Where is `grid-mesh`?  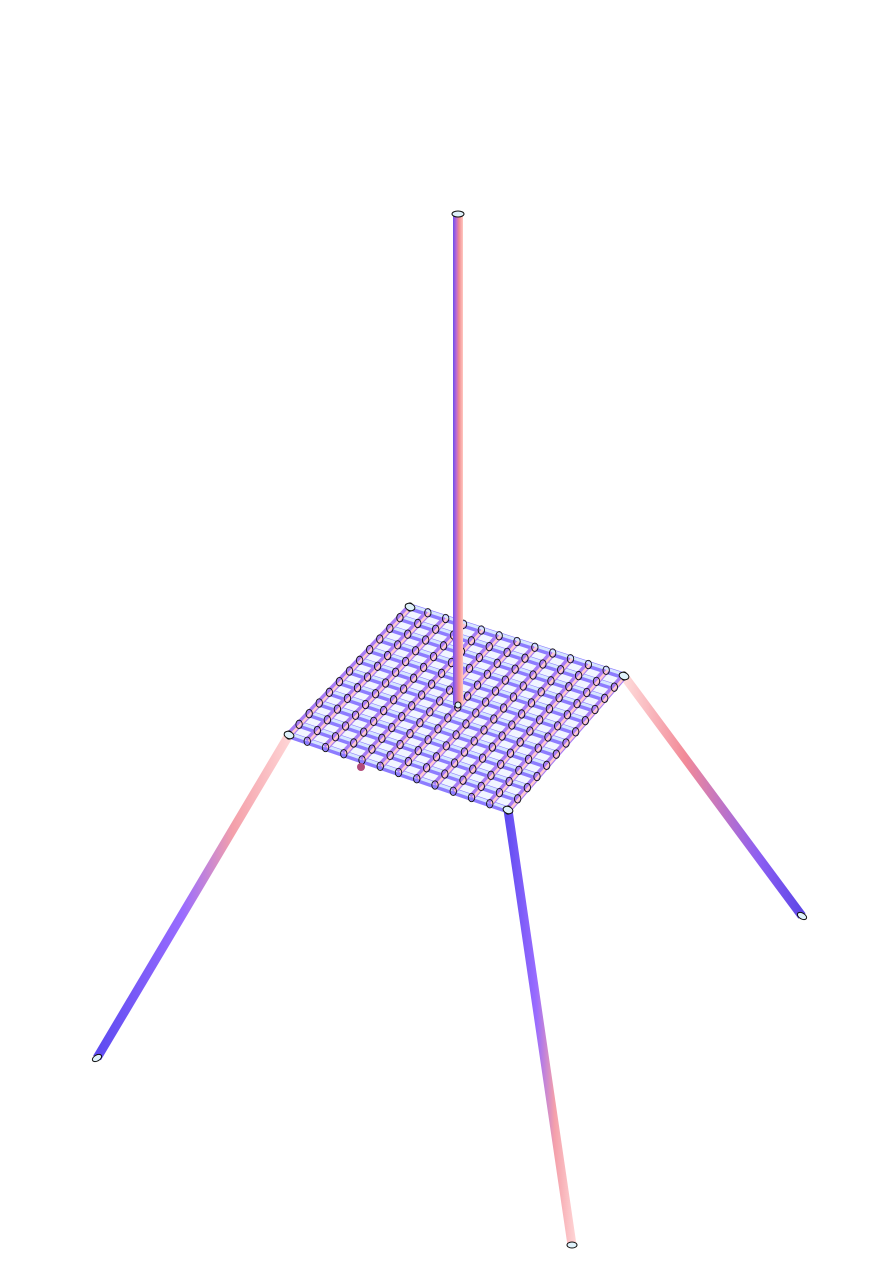 grid-mesh is located at coordinates (456, 708).